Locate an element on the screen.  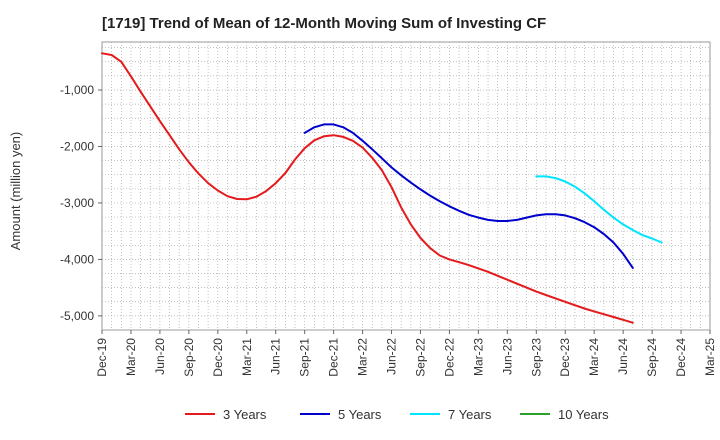
legend-label: 10 Years is located at coordinates (583, 414).